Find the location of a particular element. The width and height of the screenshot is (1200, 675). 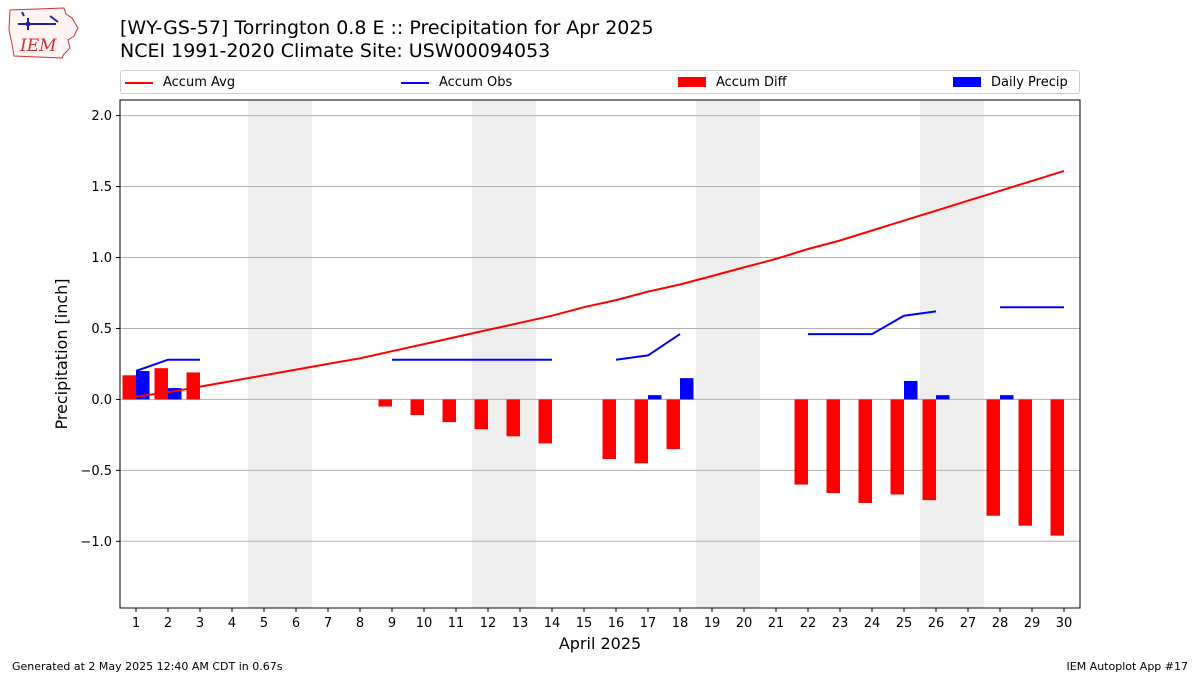

iem-logo: IEM is located at coordinates (43, 33).